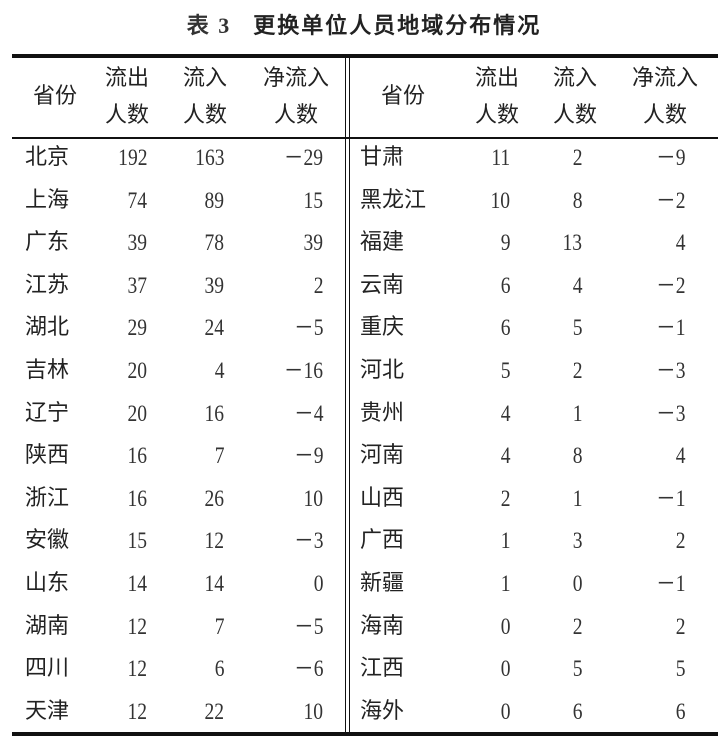 This screenshot has width=728, height=747. What do you see at coordinates (47, 243) in the screenshot?
I see `province-cell: 广东` at bounding box center [47, 243].